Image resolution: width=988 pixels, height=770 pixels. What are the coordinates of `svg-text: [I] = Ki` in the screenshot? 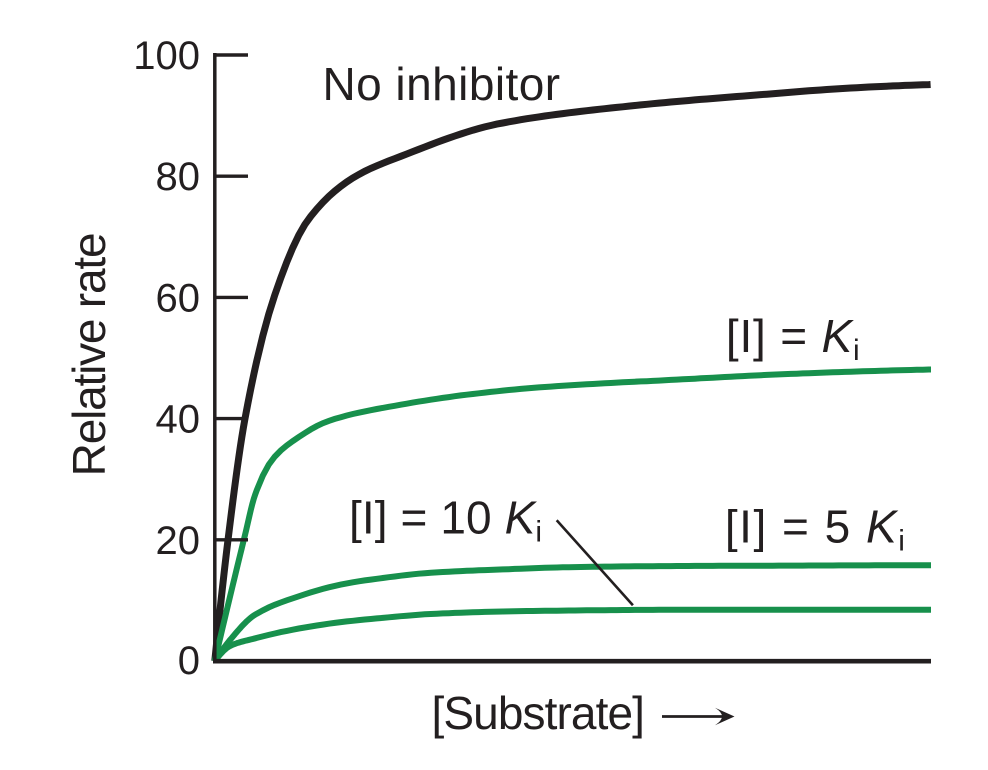 It's located at (793, 338).